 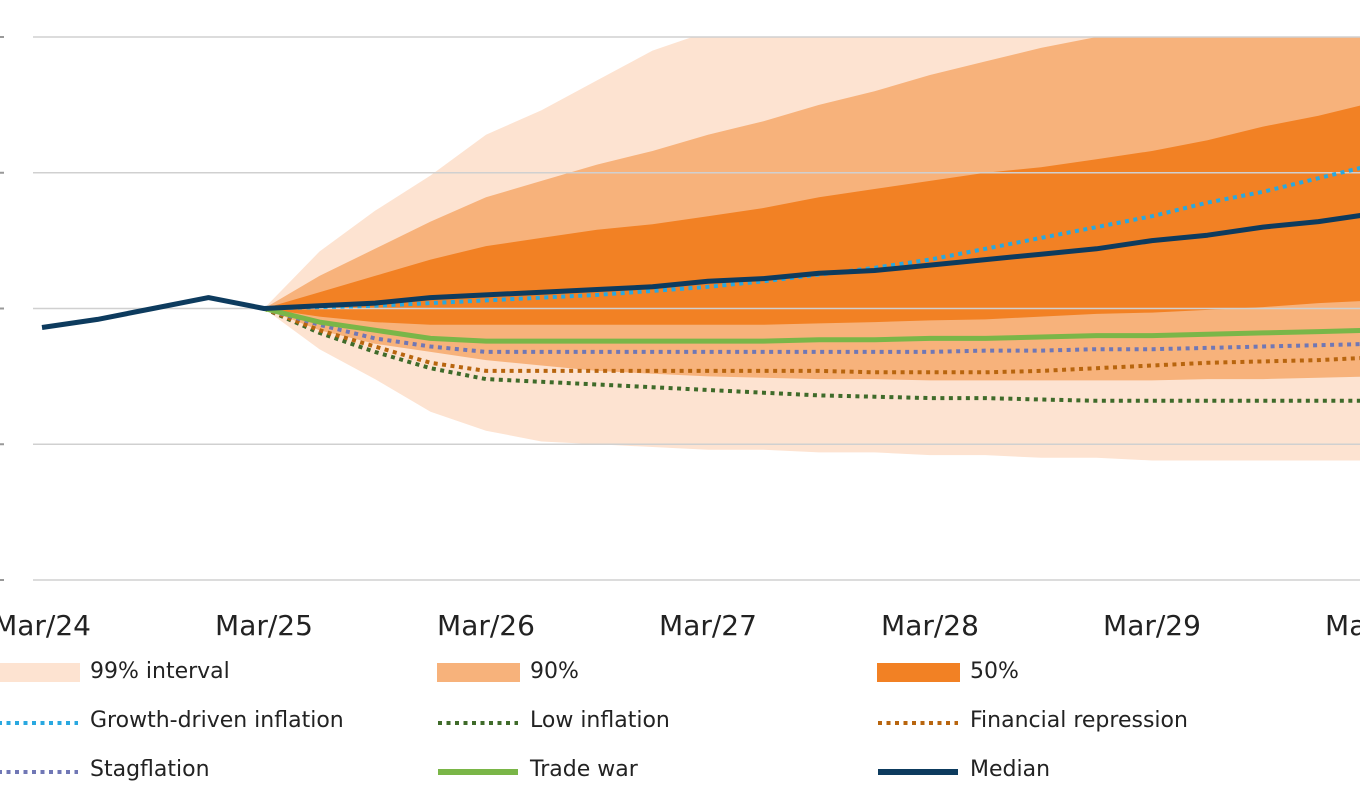 What do you see at coordinates (150, 769) in the screenshot?
I see `legend-label: Stagflation` at bounding box center [150, 769].